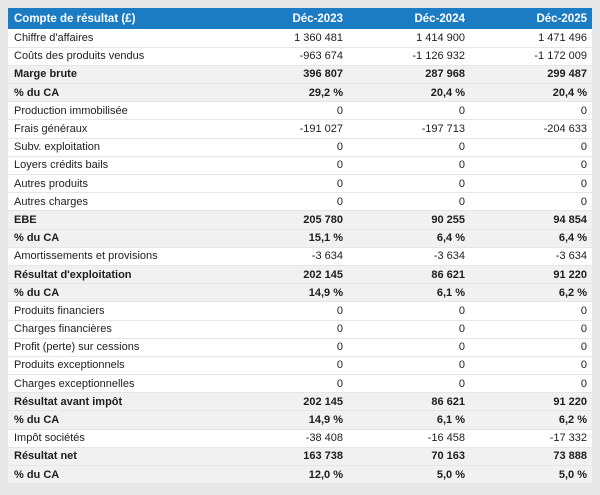 This screenshot has width=600, height=495. I want to click on row-label: Chiffre d'affaires, so click(54, 37).